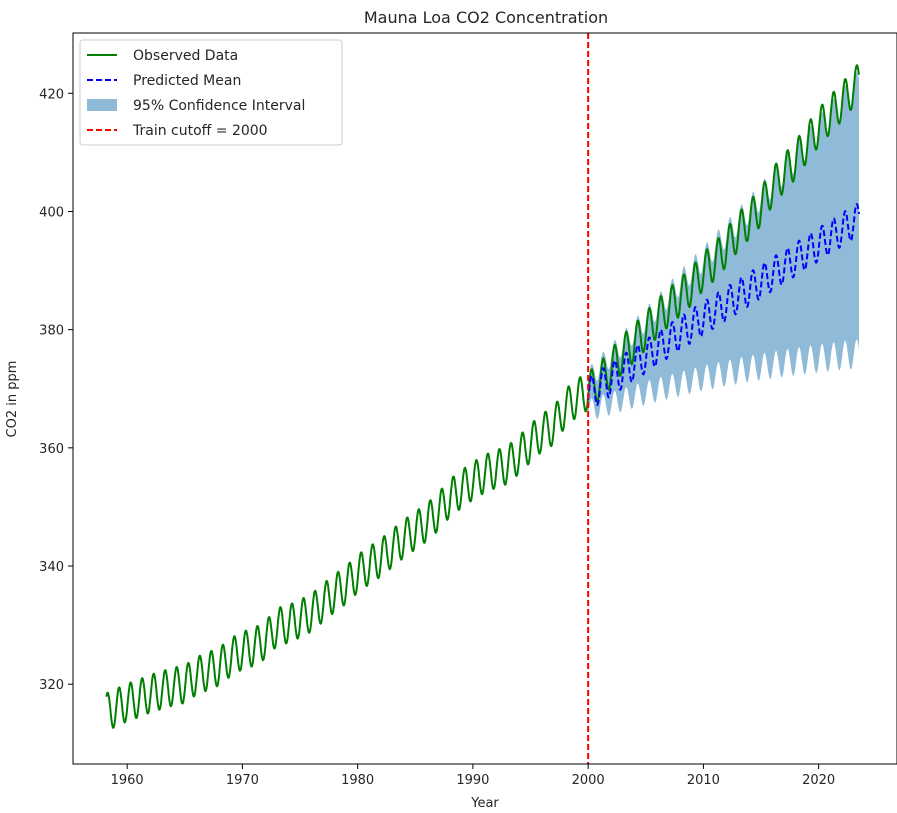 Image resolution: width=897 pixels, height=813 pixels. What do you see at coordinates (472, 780) in the screenshot?
I see `x-tick-label: 1990` at bounding box center [472, 780].